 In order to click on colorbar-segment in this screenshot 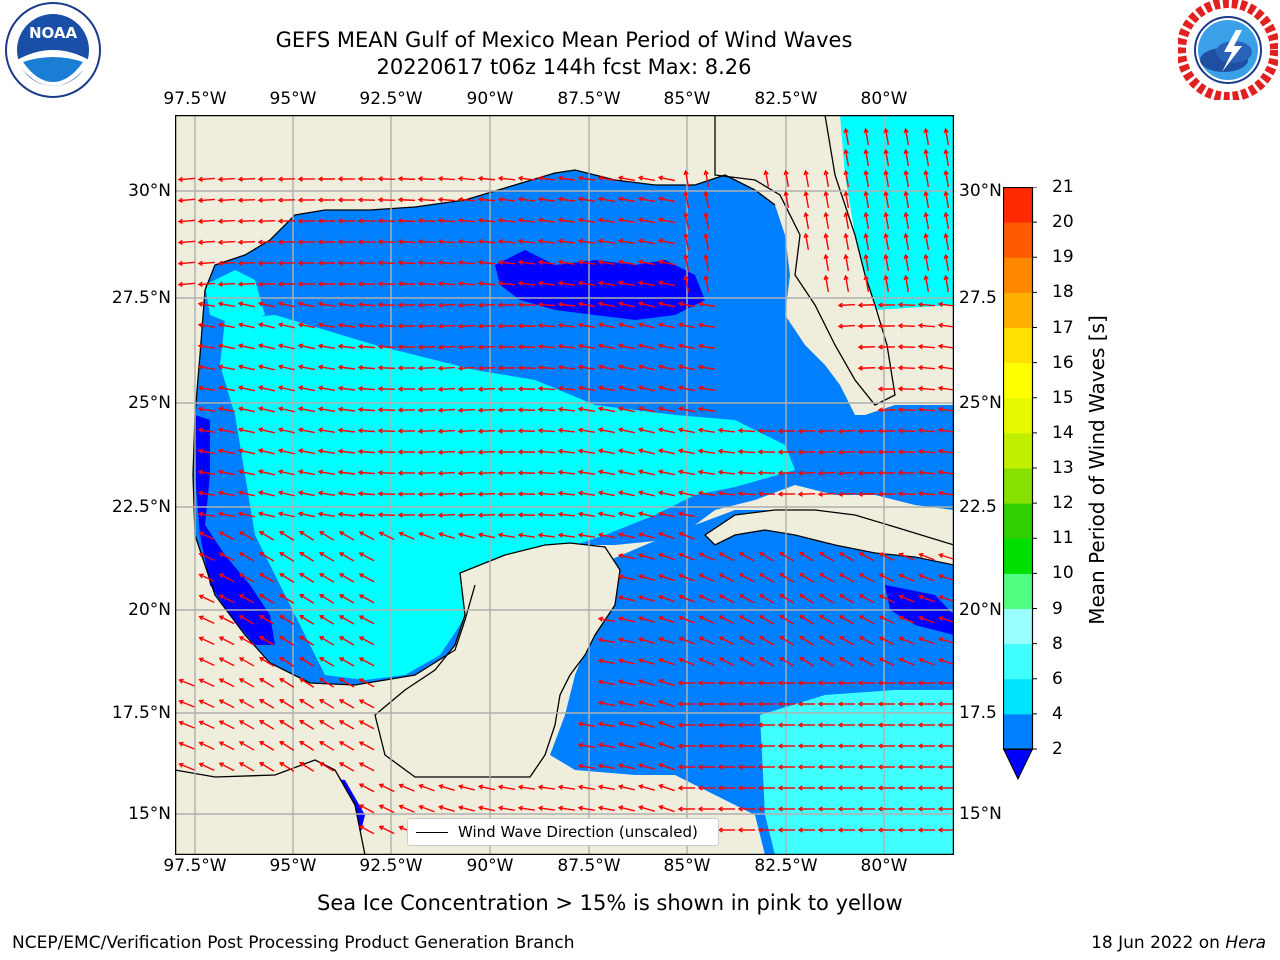, I will do `click(1018, 521)`.